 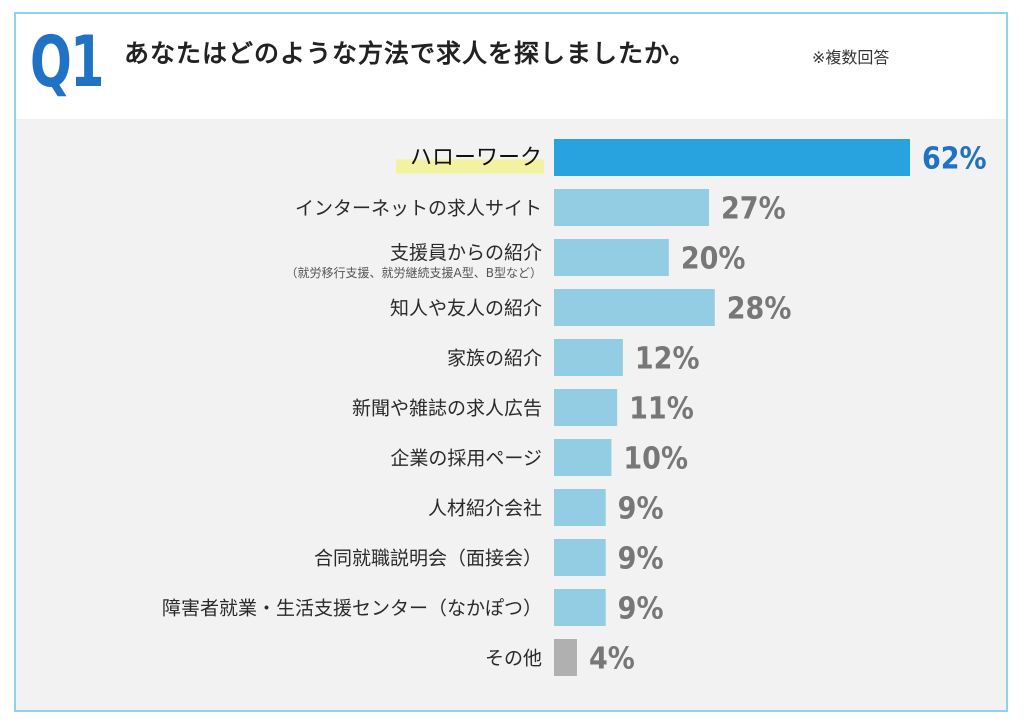 What do you see at coordinates (655, 459) in the screenshot?
I see `value-label: 10%` at bounding box center [655, 459].